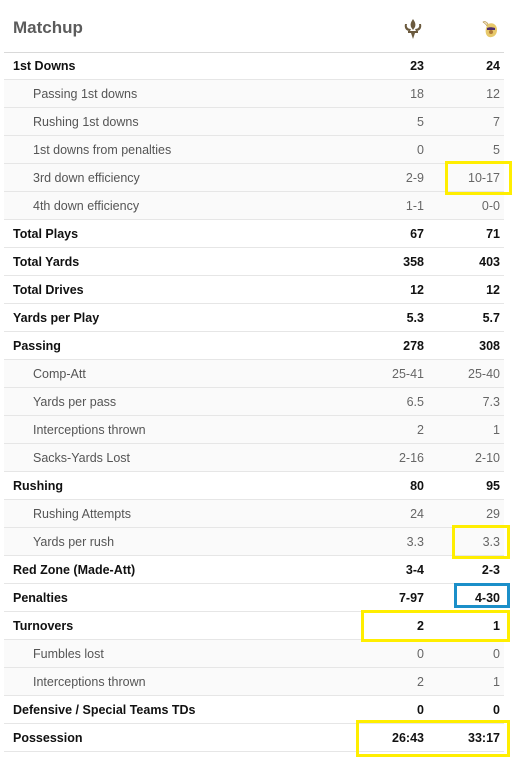 The width and height of the screenshot is (512, 757). What do you see at coordinates (414, 178) in the screenshot?
I see `saints-value: 2-9` at bounding box center [414, 178].